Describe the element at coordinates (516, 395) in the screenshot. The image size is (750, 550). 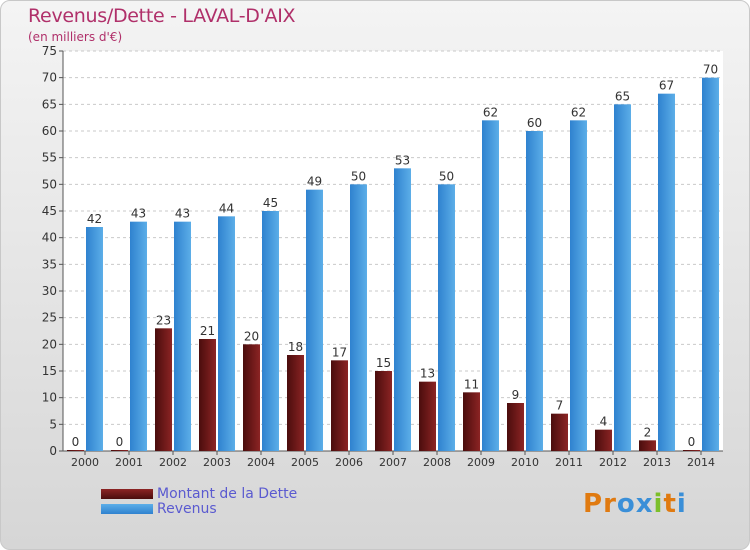
I see `data-label: 9` at that location.